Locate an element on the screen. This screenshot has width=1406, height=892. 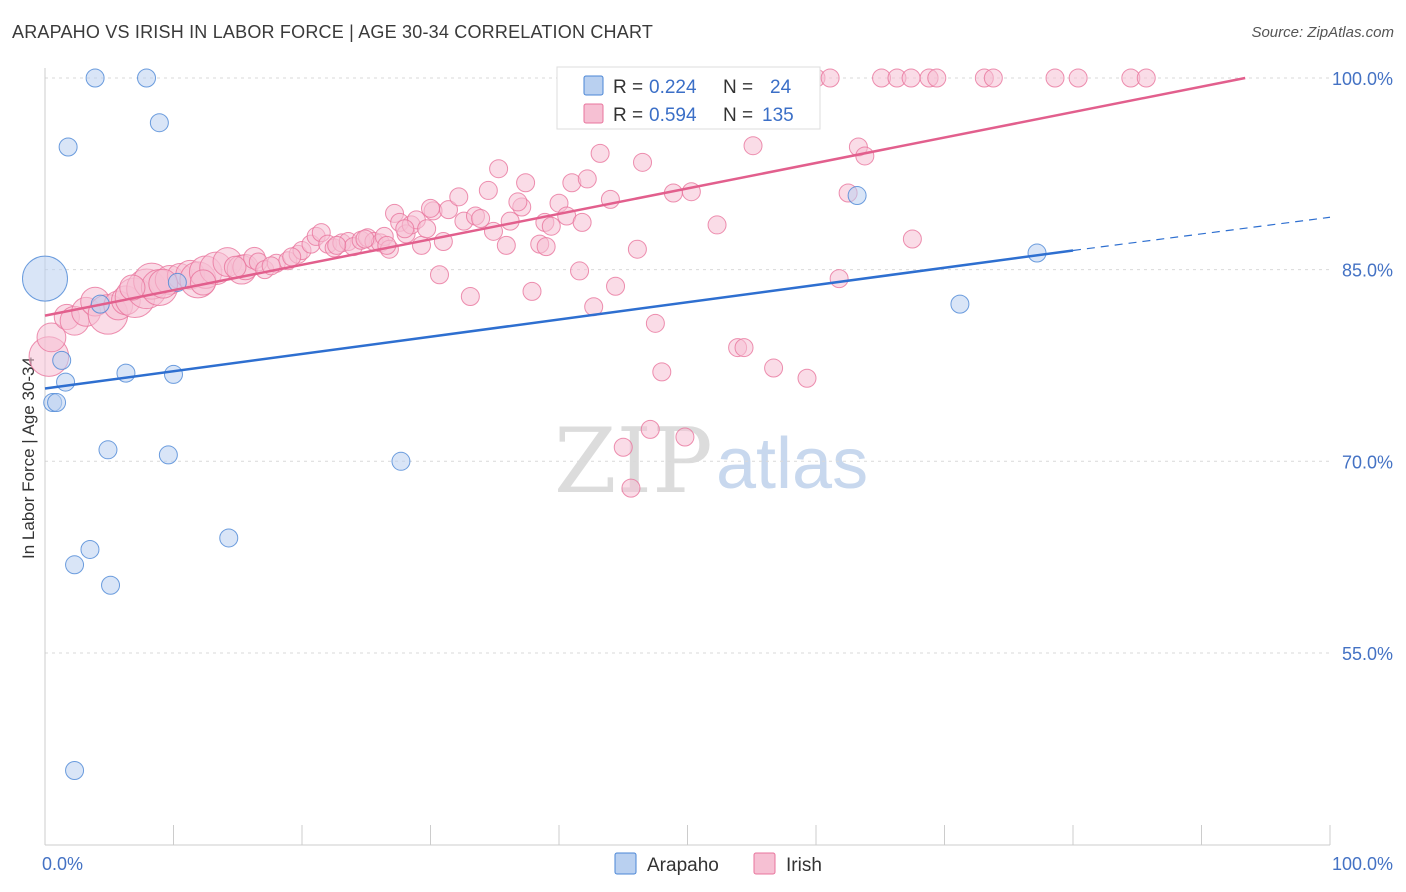
y-tick-label: 70.0% is located at coordinates (1367, 462).